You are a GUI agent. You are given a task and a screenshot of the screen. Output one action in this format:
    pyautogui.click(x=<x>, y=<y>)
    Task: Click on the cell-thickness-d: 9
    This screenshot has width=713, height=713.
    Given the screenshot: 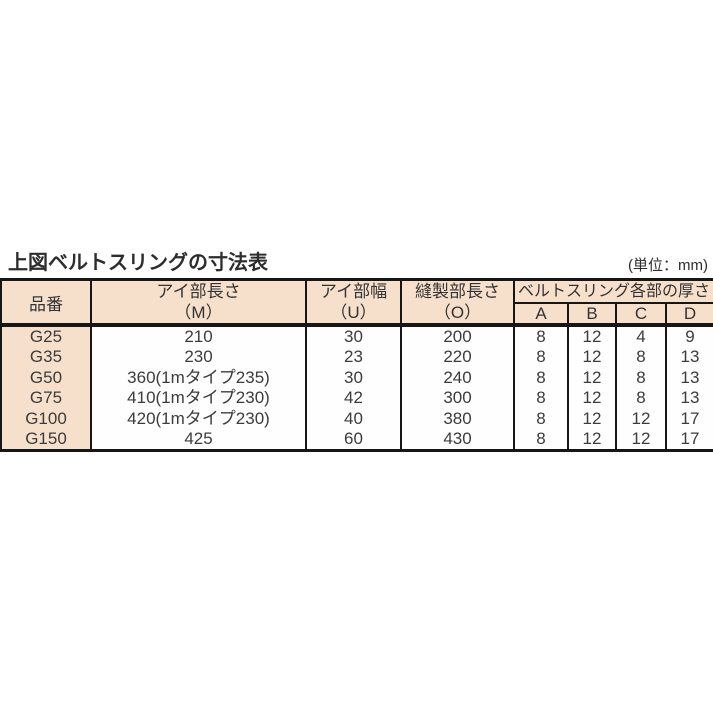 What is the action you would take?
    pyautogui.click(x=688, y=336)
    